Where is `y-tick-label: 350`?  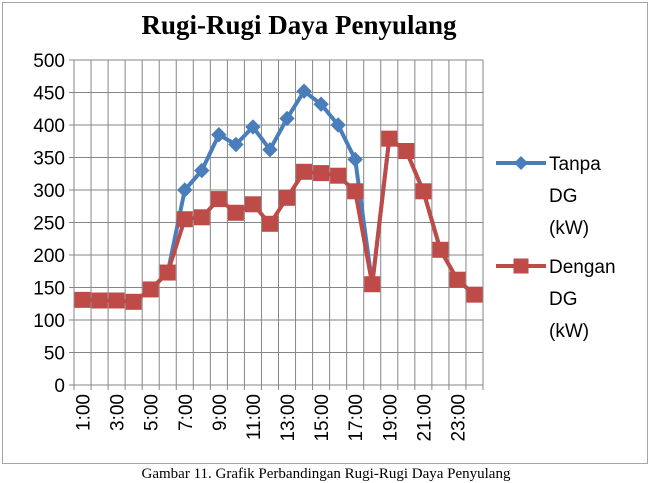
y-tick-label: 350 is located at coordinates (49, 159).